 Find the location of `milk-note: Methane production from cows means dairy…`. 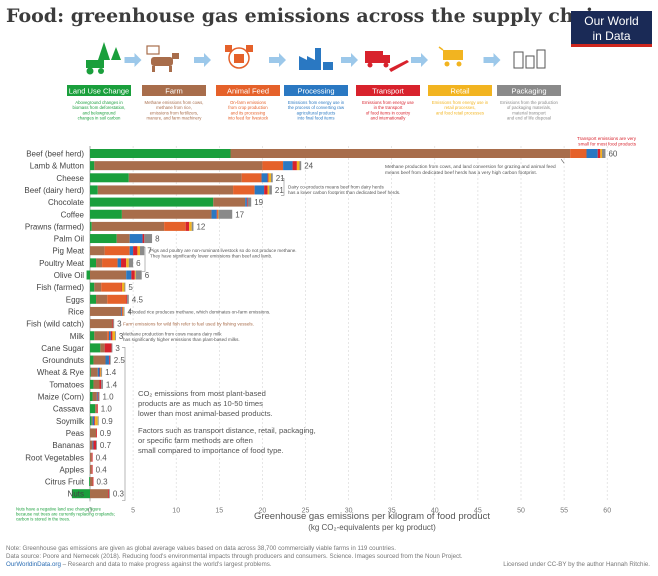

milk-note: Methane production from cows means dairy… is located at coordinates (172, 333).